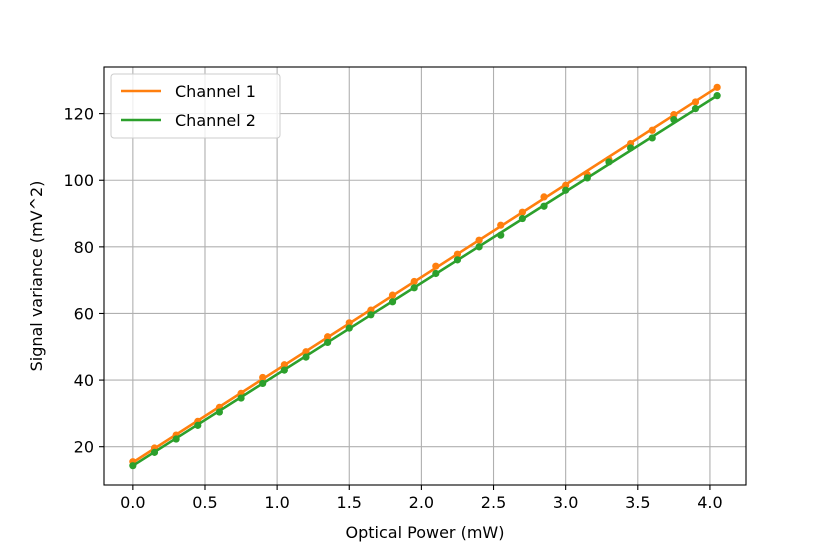  Describe the element at coordinates (637, 502) in the screenshot. I see `x-tick-label: 3.5` at that location.